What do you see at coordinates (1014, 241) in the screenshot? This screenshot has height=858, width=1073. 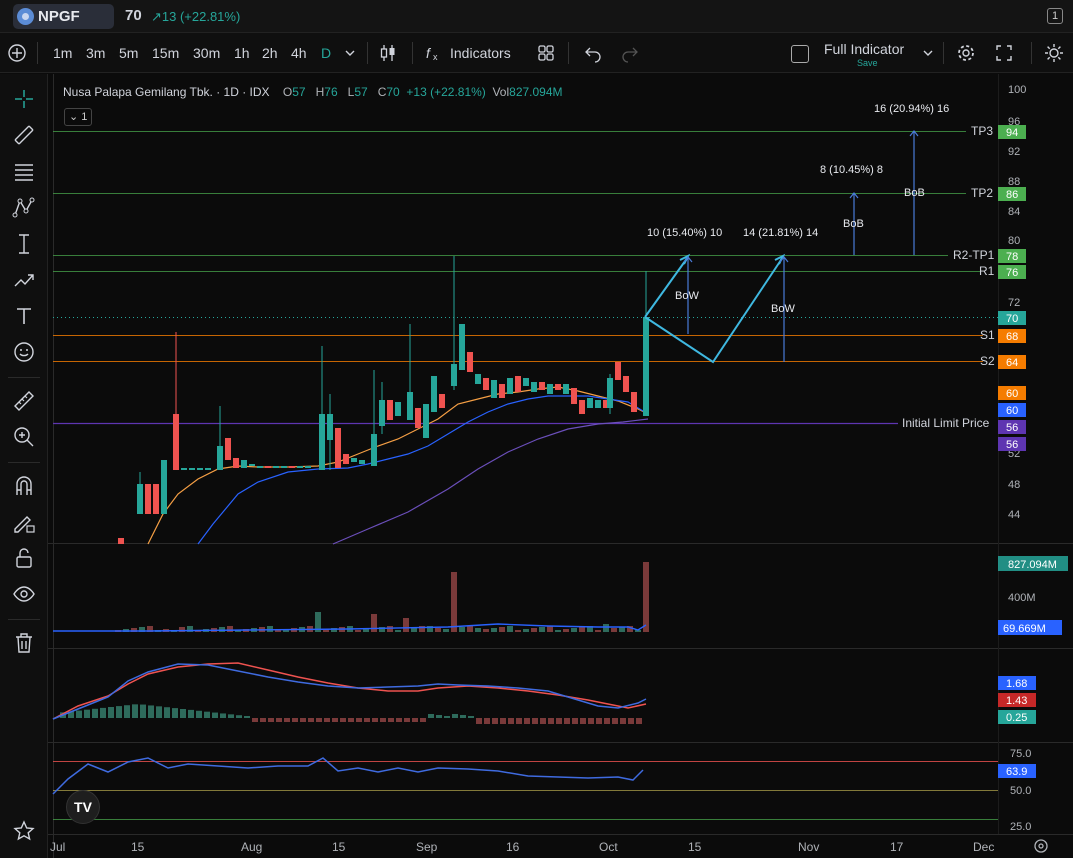 I see `price-tick: 80` at bounding box center [1014, 241].